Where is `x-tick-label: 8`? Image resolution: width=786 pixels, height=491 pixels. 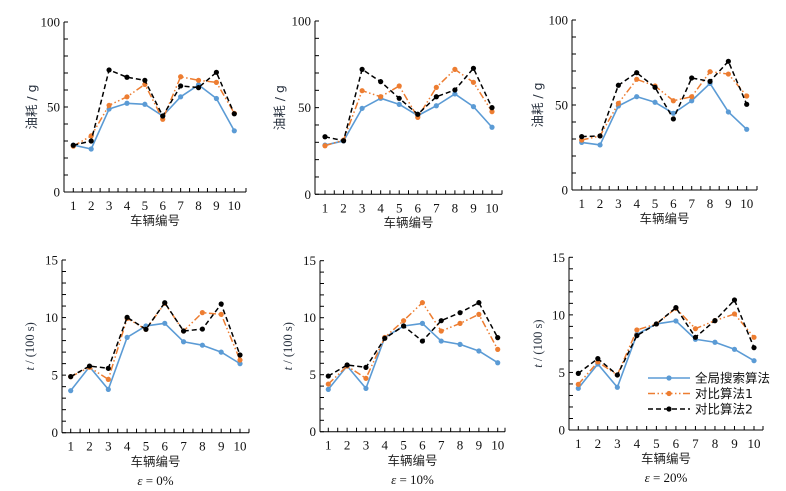 x-tick-label: 8 is located at coordinates (198, 205).